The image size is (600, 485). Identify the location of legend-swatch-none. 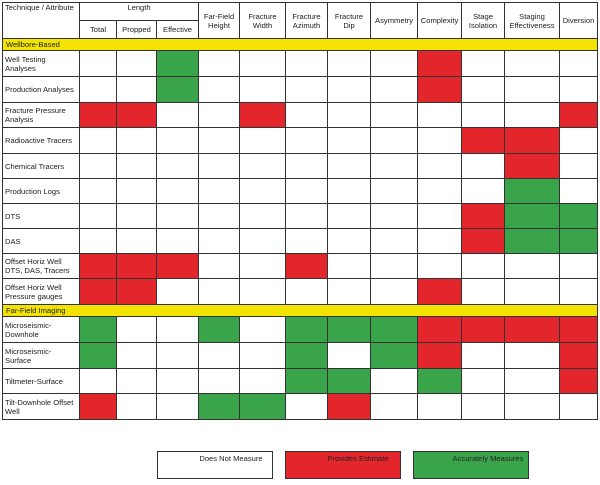
(215, 465).